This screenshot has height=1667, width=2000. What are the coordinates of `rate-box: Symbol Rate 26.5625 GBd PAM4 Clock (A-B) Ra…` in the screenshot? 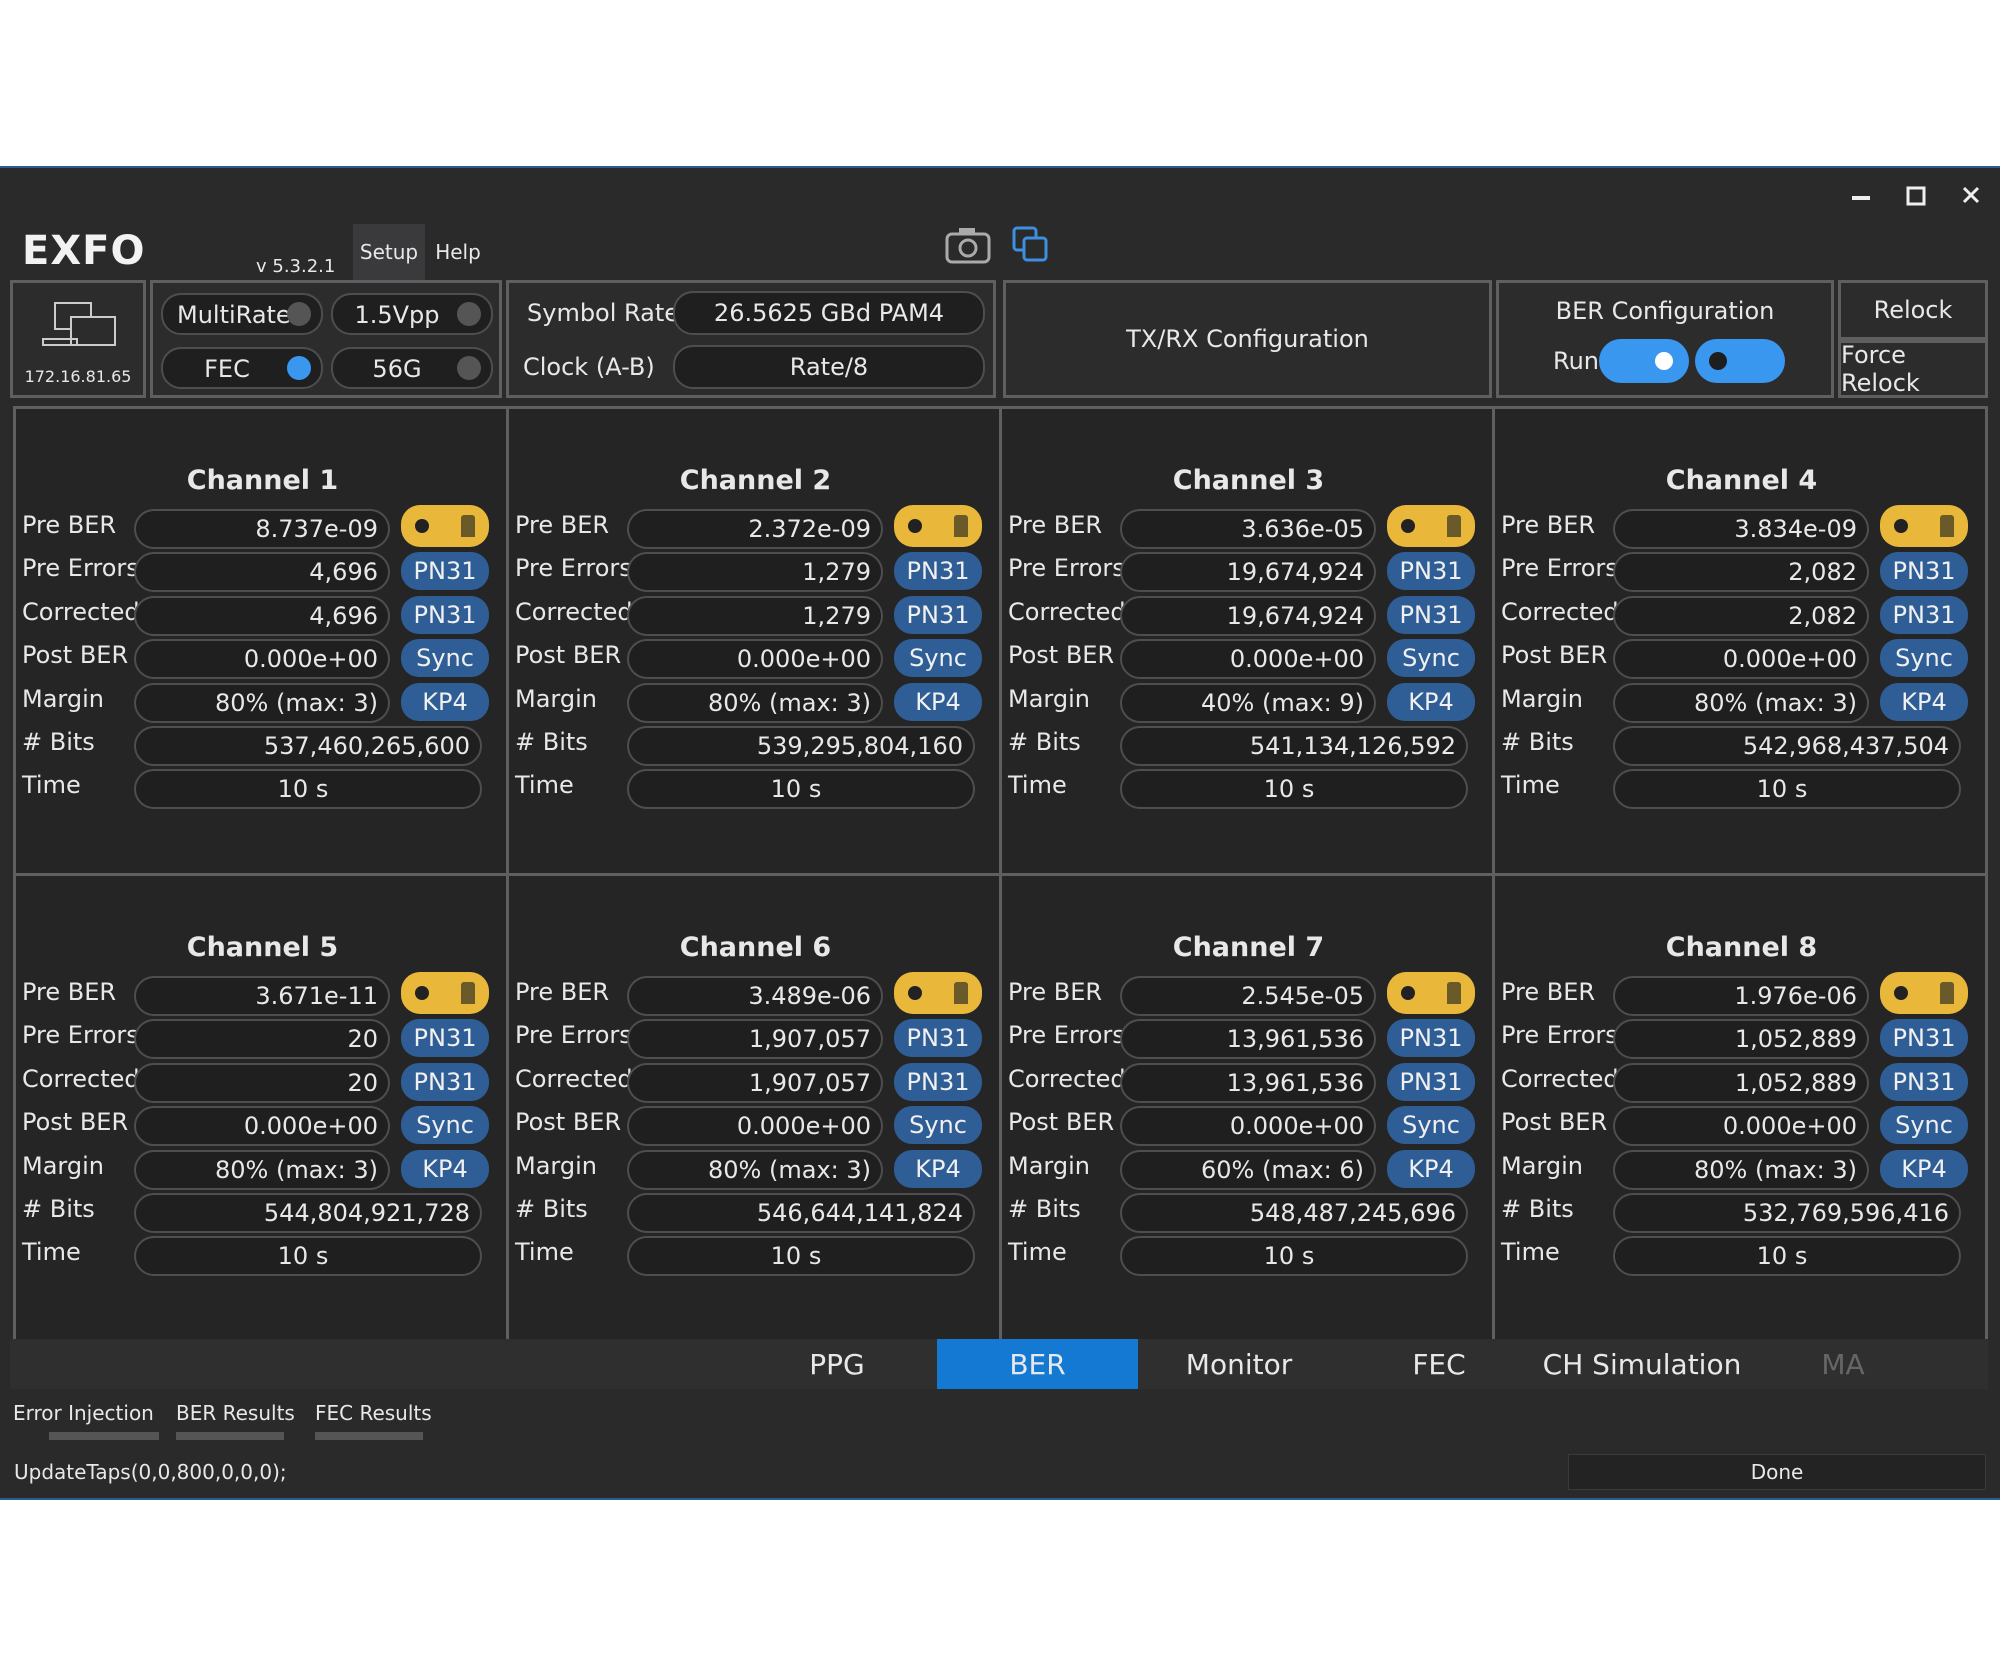 It's located at (751, 339).